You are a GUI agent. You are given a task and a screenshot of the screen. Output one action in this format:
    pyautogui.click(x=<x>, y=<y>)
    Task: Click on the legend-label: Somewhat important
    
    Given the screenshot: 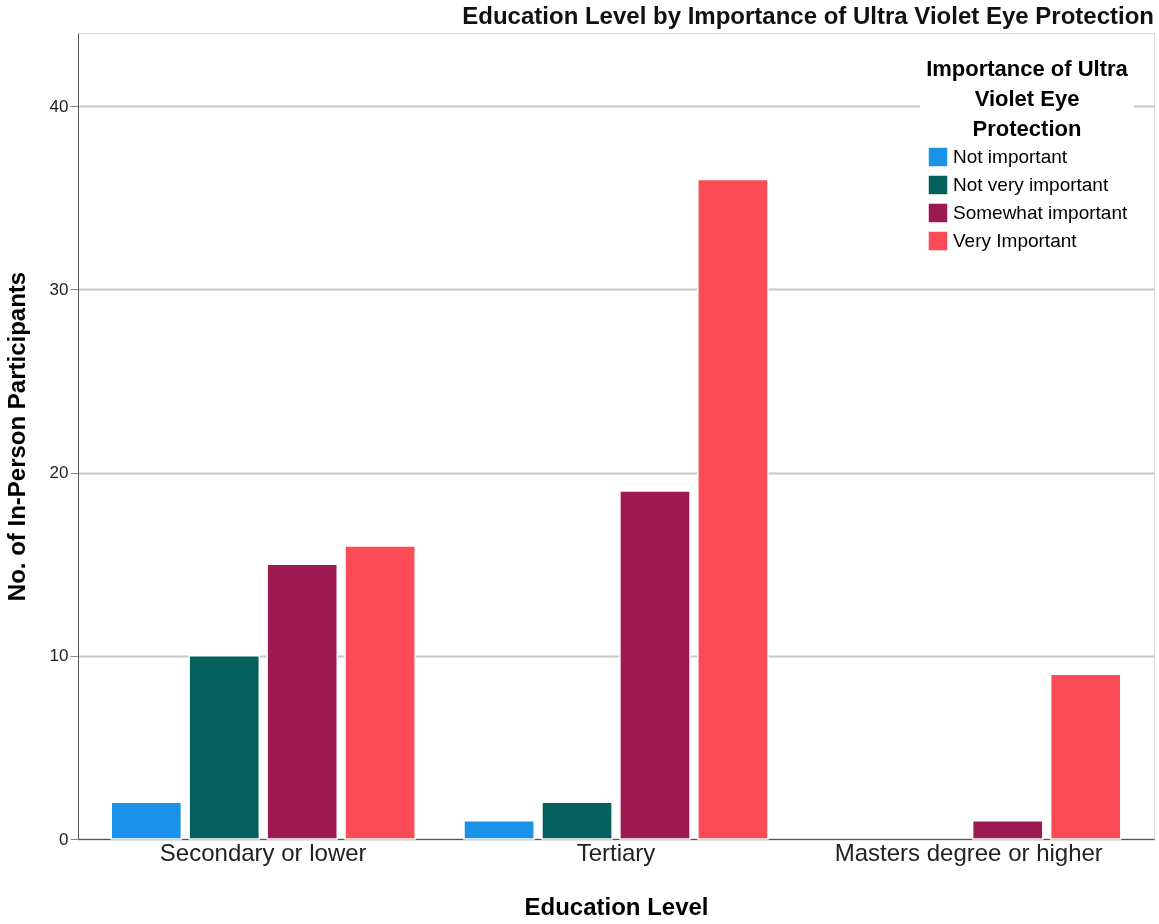 What is the action you would take?
    pyautogui.click(x=1040, y=212)
    